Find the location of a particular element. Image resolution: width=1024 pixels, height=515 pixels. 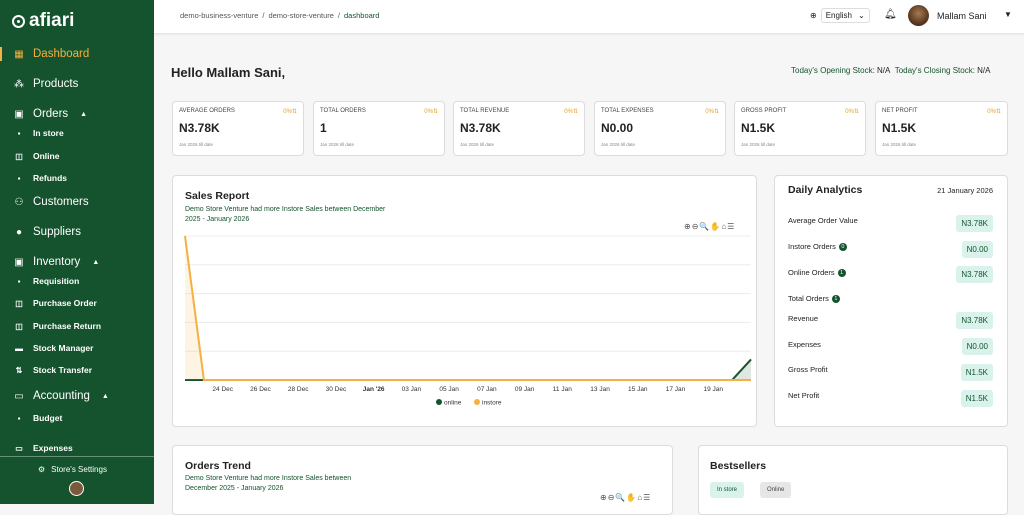

chevron-down-icon: ▼ is located at coordinates (1008, 14).